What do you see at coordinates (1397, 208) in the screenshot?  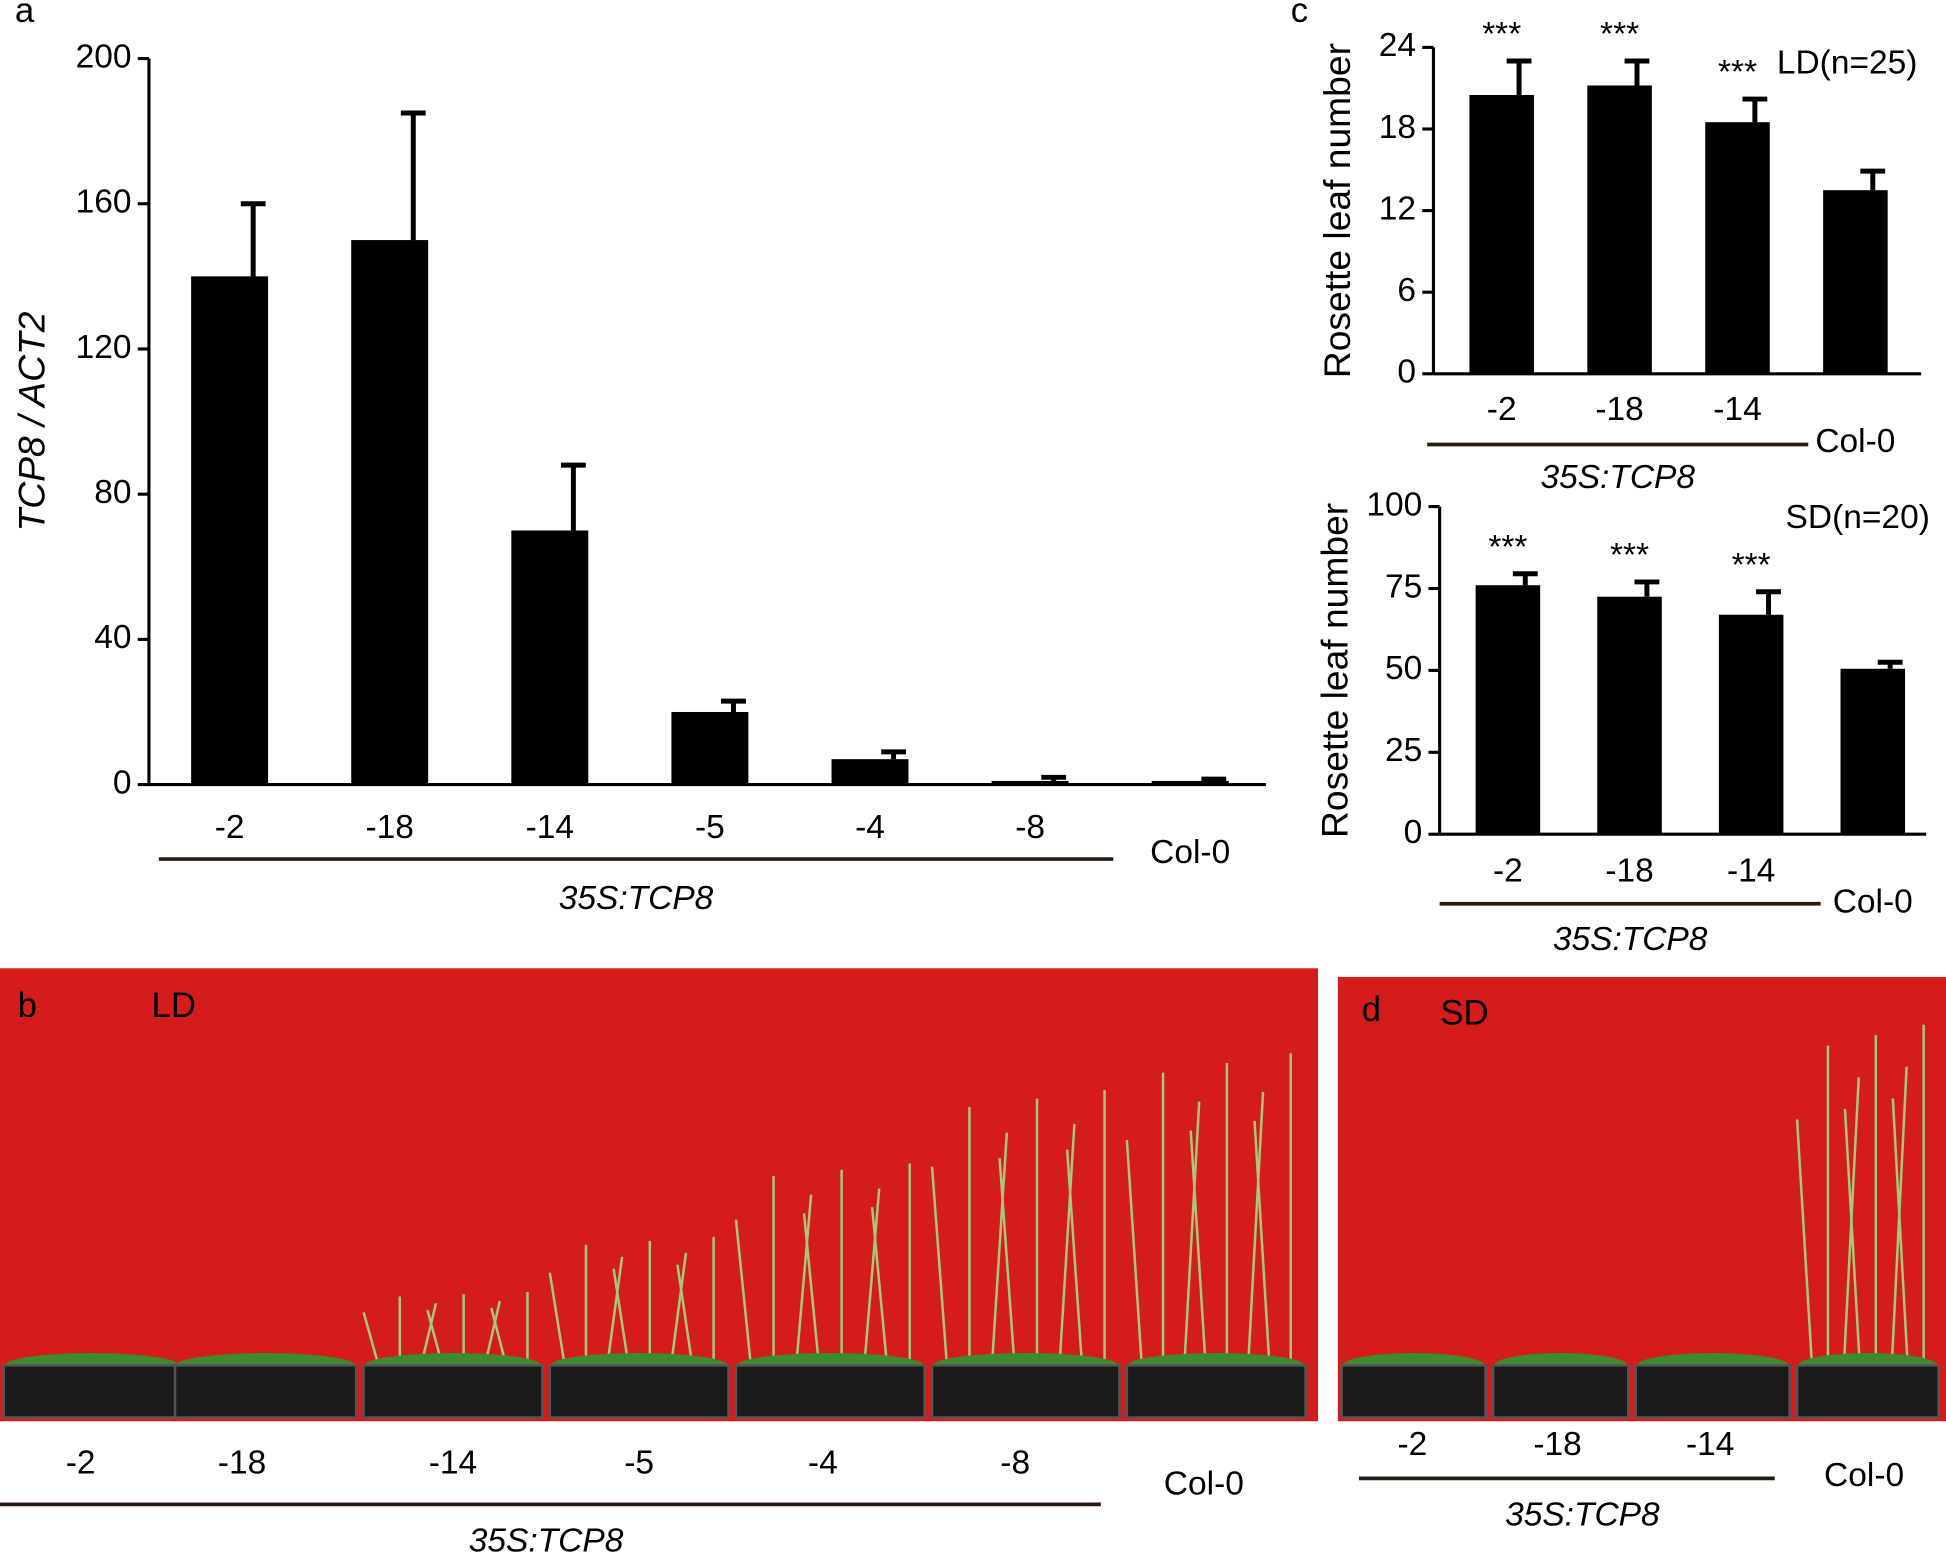 I see `y-tick-label: 12` at bounding box center [1397, 208].